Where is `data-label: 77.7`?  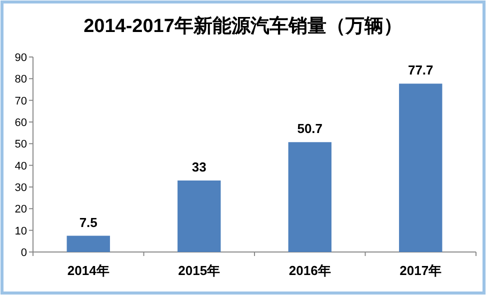
data-label: 77.7 is located at coordinates (421, 70).